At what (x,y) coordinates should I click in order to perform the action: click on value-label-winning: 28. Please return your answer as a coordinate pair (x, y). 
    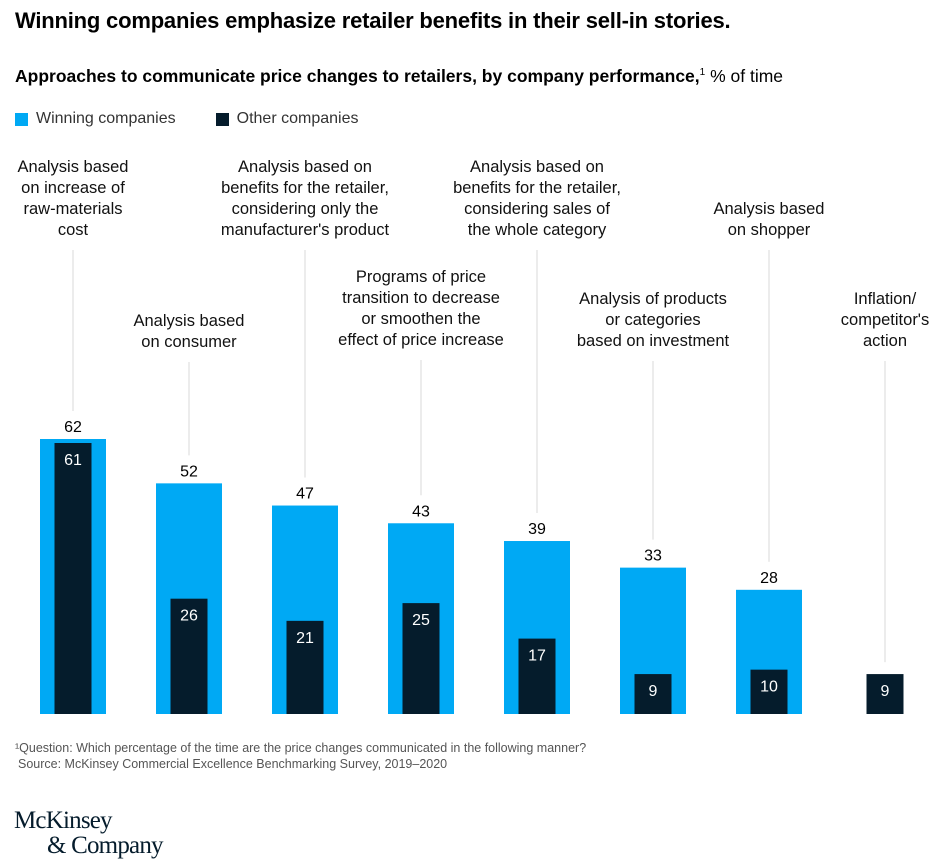
    Looking at the image, I should click on (769, 578).